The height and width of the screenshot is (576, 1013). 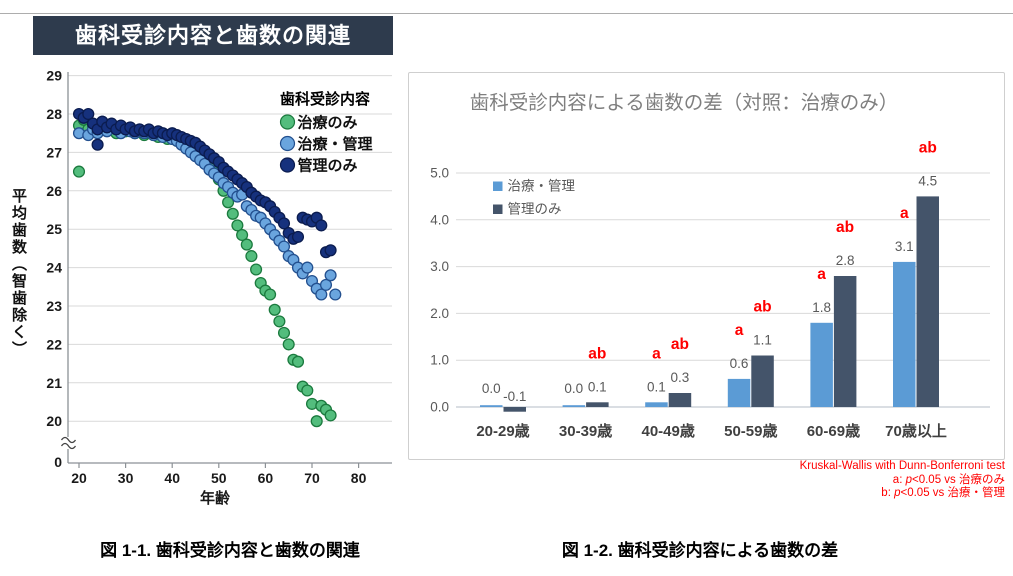 I want to click on legend-item-label: 治療のみ, so click(x=328, y=123).